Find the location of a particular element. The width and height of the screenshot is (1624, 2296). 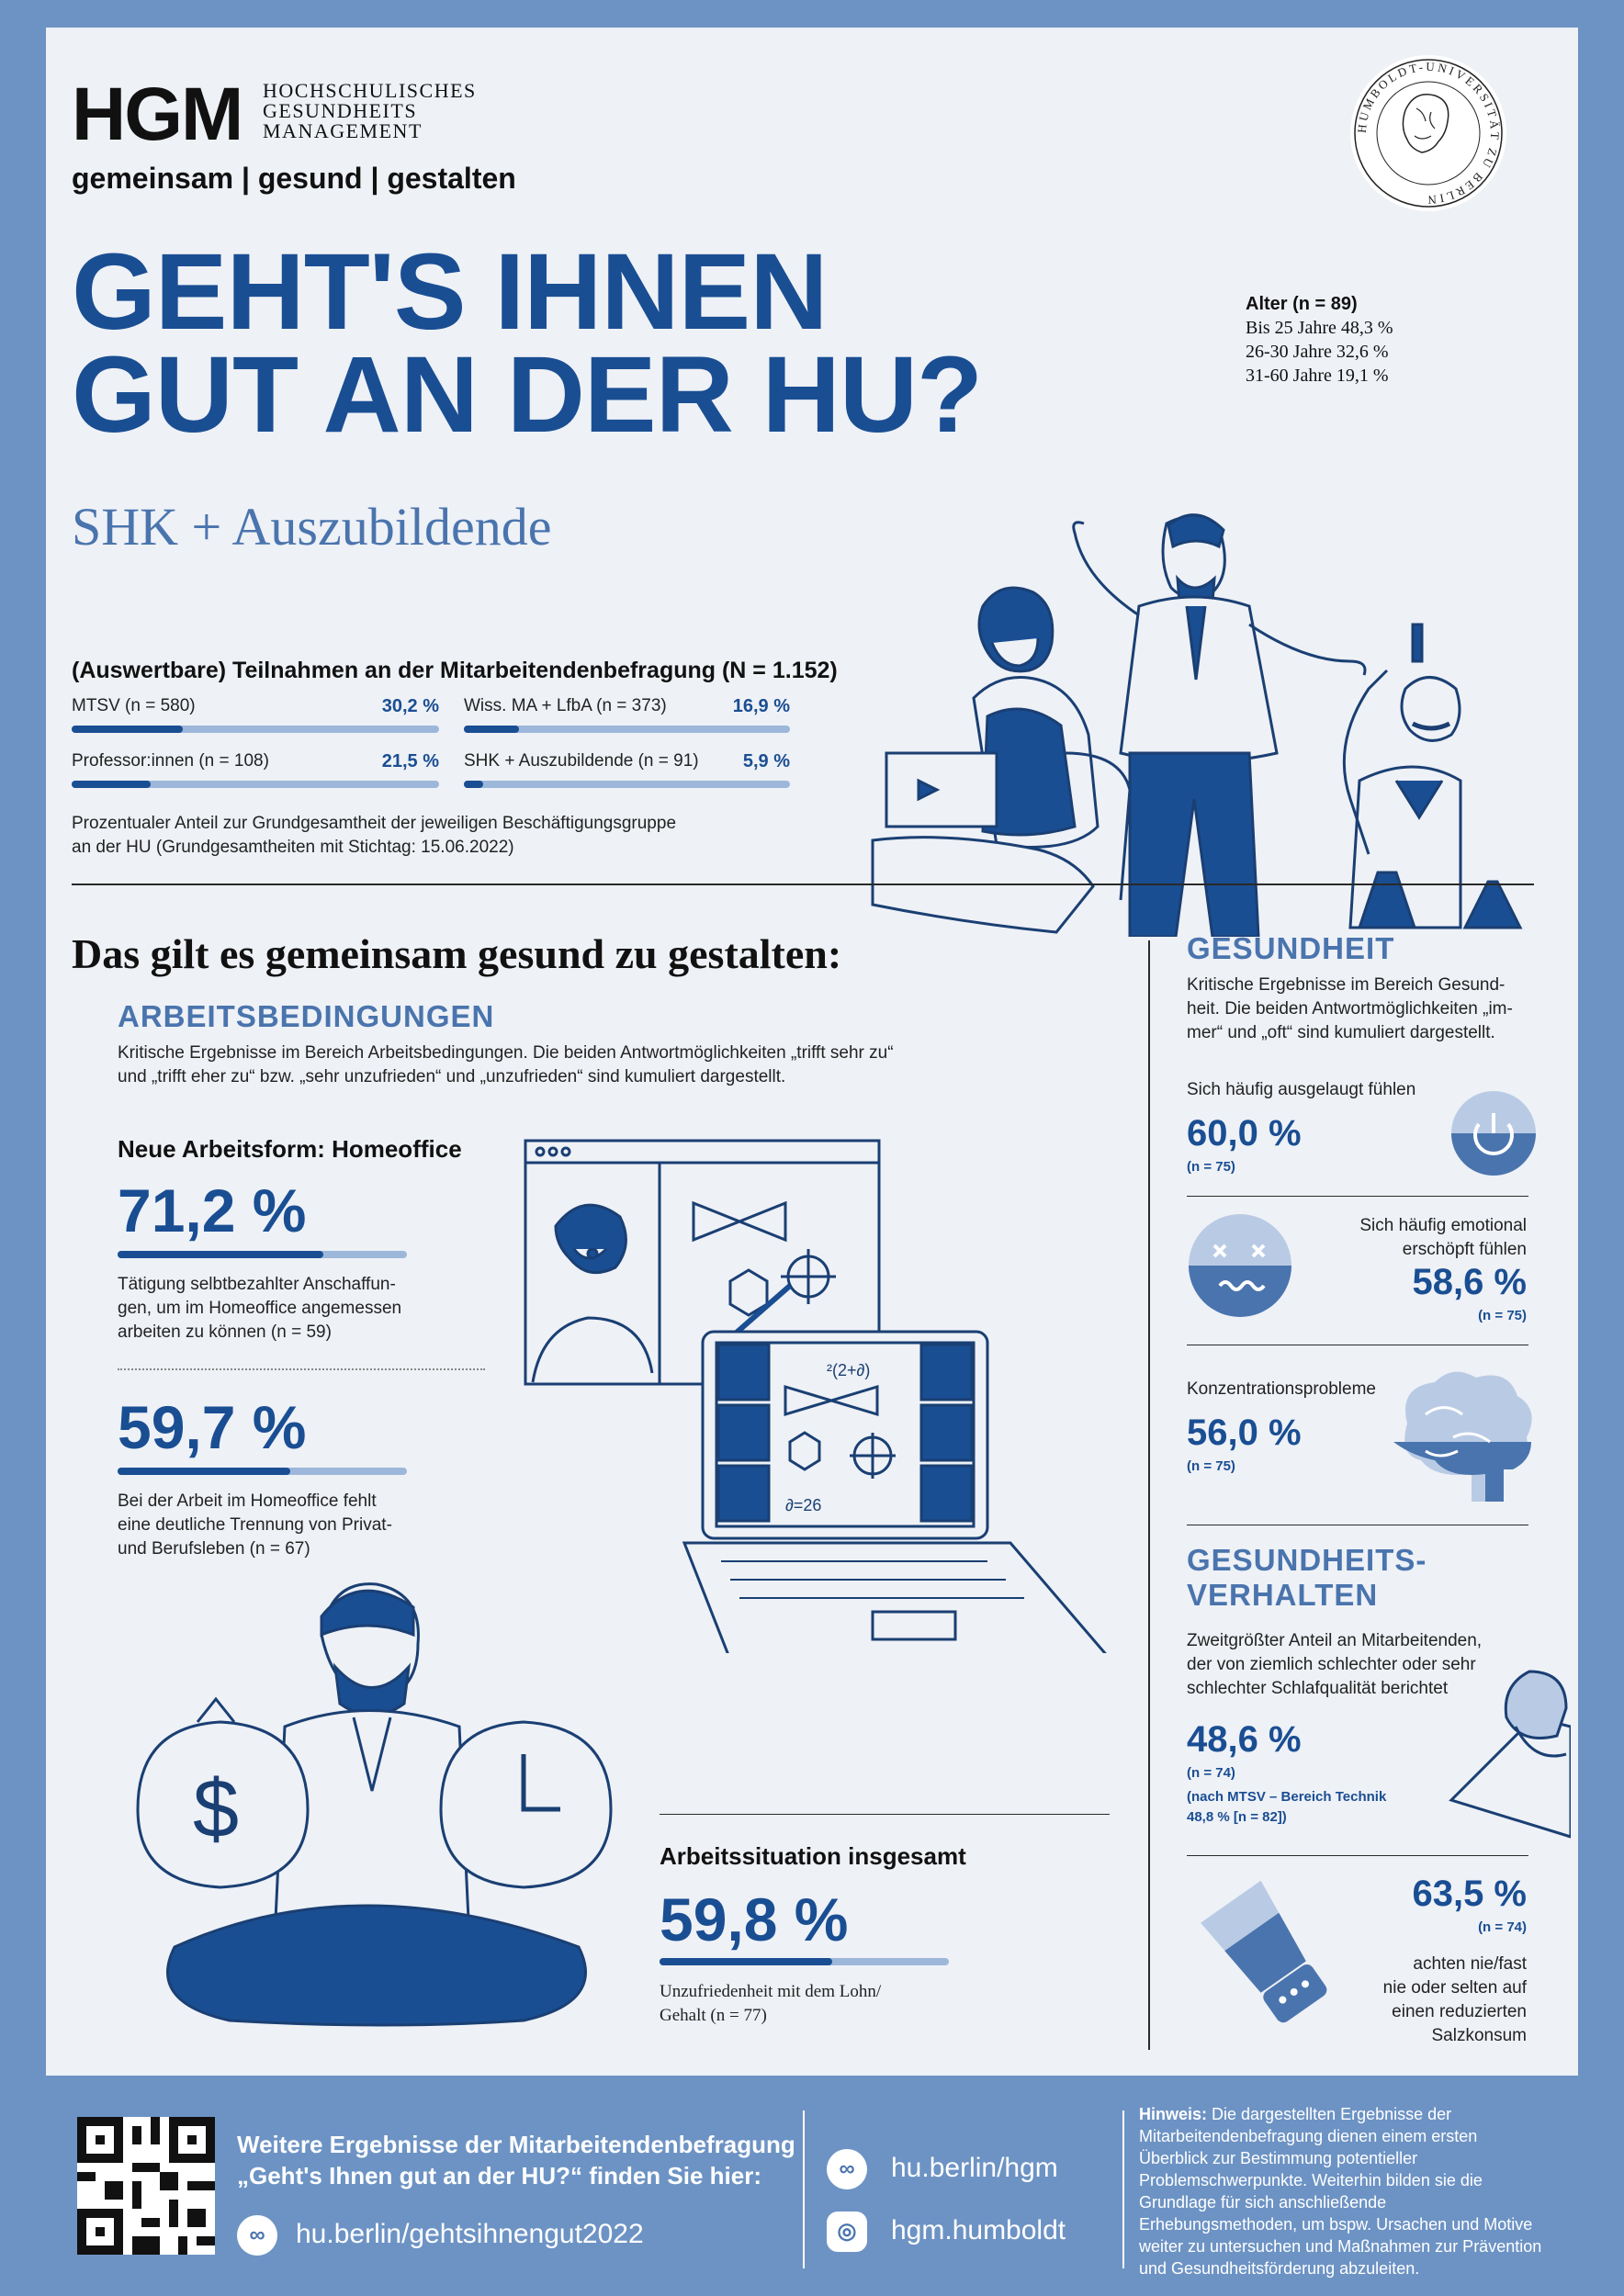

overall-bar-fill is located at coordinates (746, 1962).